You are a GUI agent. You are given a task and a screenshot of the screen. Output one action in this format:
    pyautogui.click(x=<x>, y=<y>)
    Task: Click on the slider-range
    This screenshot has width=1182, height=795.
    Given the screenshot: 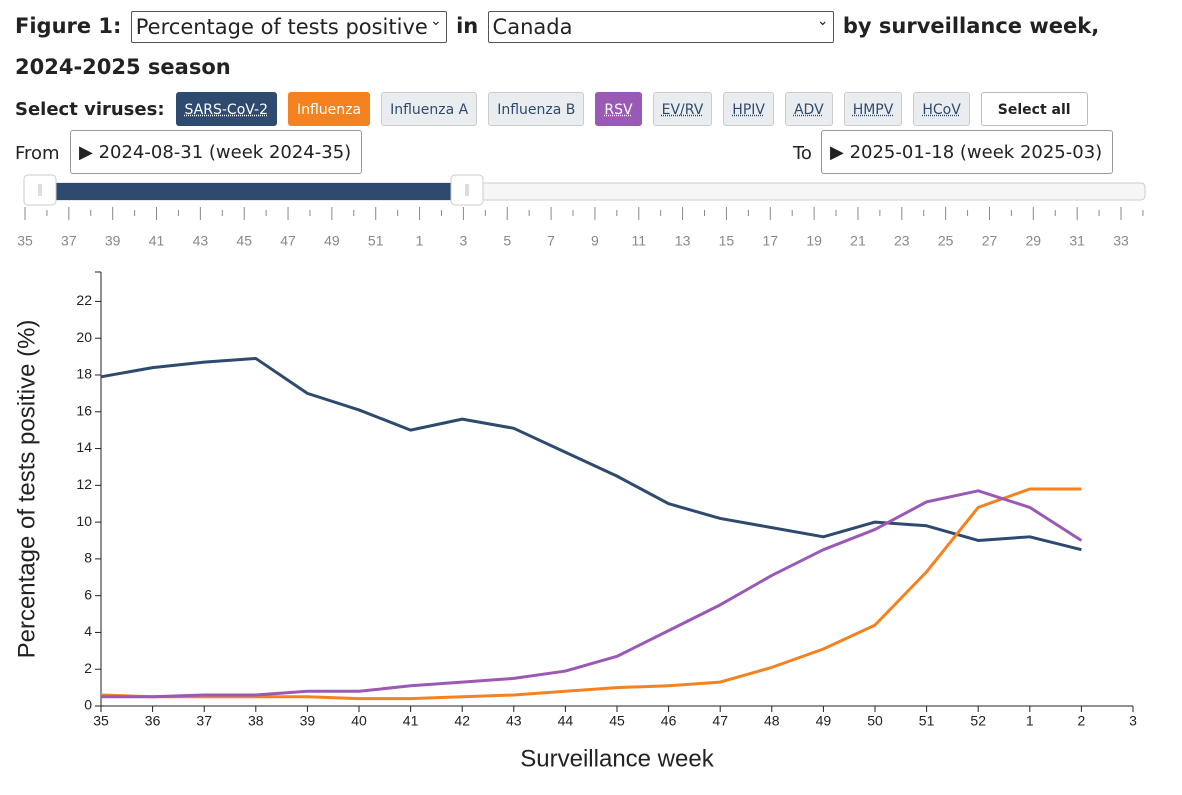 What is the action you would take?
    pyautogui.click(x=253, y=191)
    